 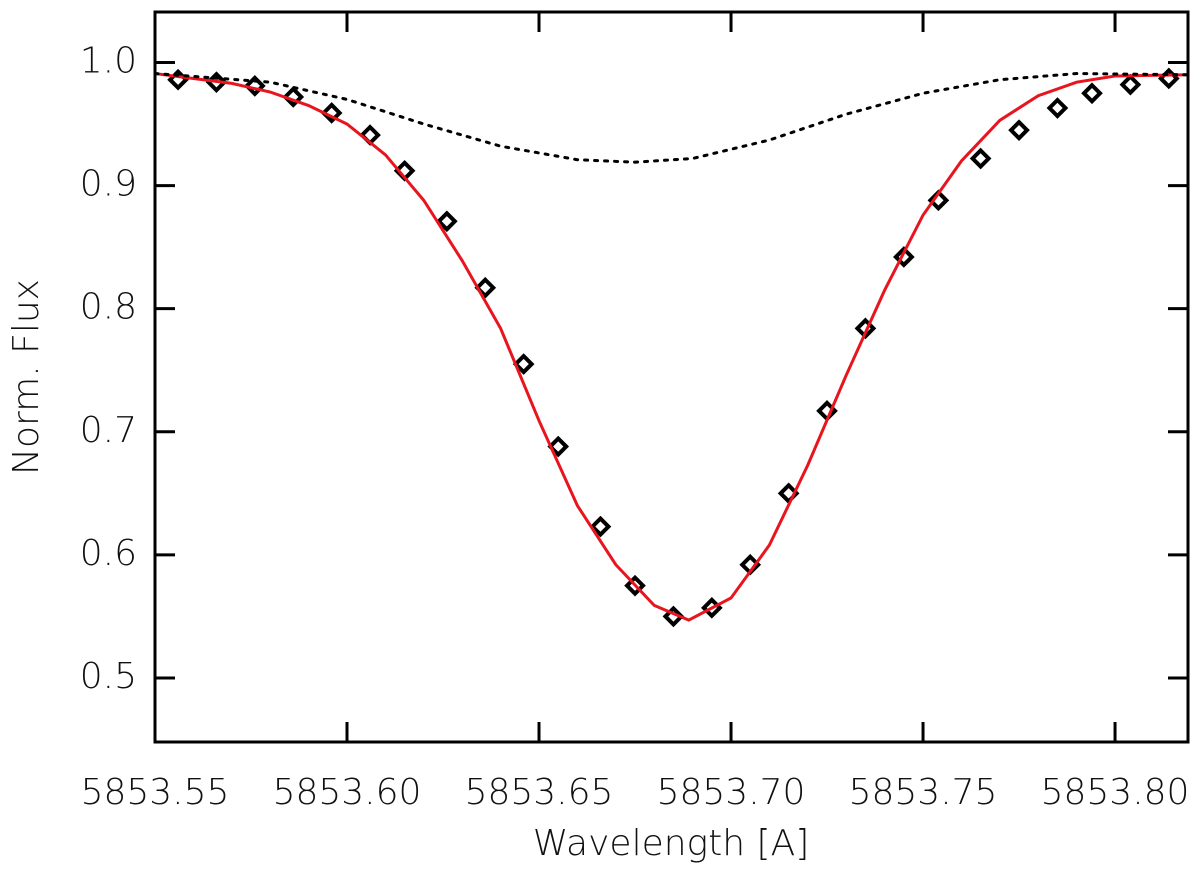 I want to click on x-tick-label: 5853.75, so click(x=923, y=792).